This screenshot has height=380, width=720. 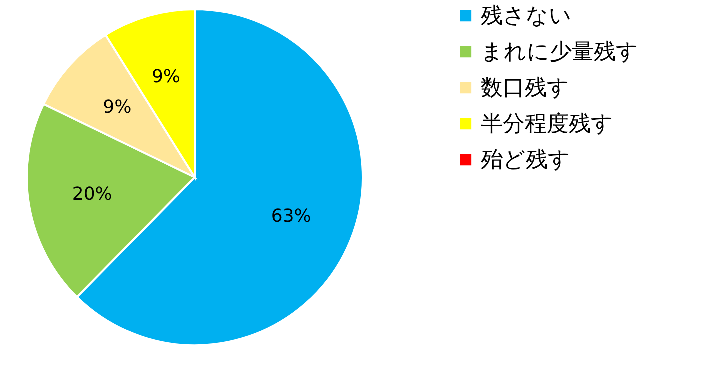 What do you see at coordinates (291, 216) in the screenshot?
I see `data-label: 63%` at bounding box center [291, 216].